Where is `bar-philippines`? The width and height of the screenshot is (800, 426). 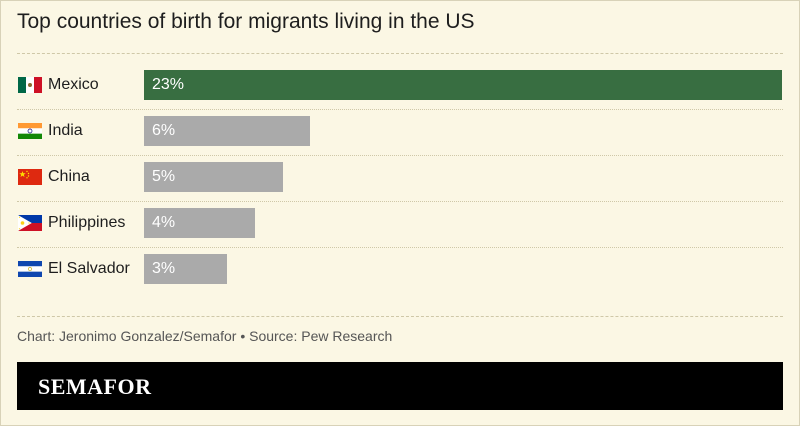 bar-philippines is located at coordinates (199, 223).